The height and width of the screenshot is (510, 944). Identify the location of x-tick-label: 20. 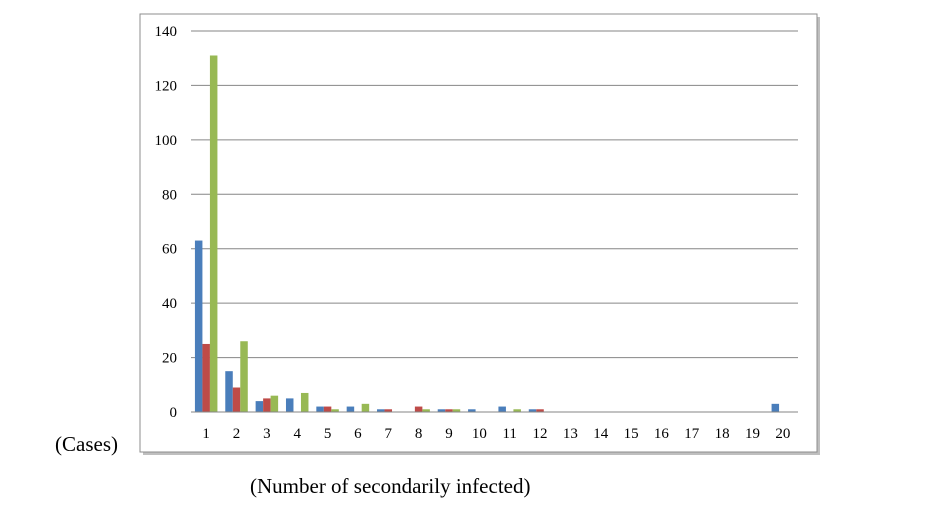
(782, 434).